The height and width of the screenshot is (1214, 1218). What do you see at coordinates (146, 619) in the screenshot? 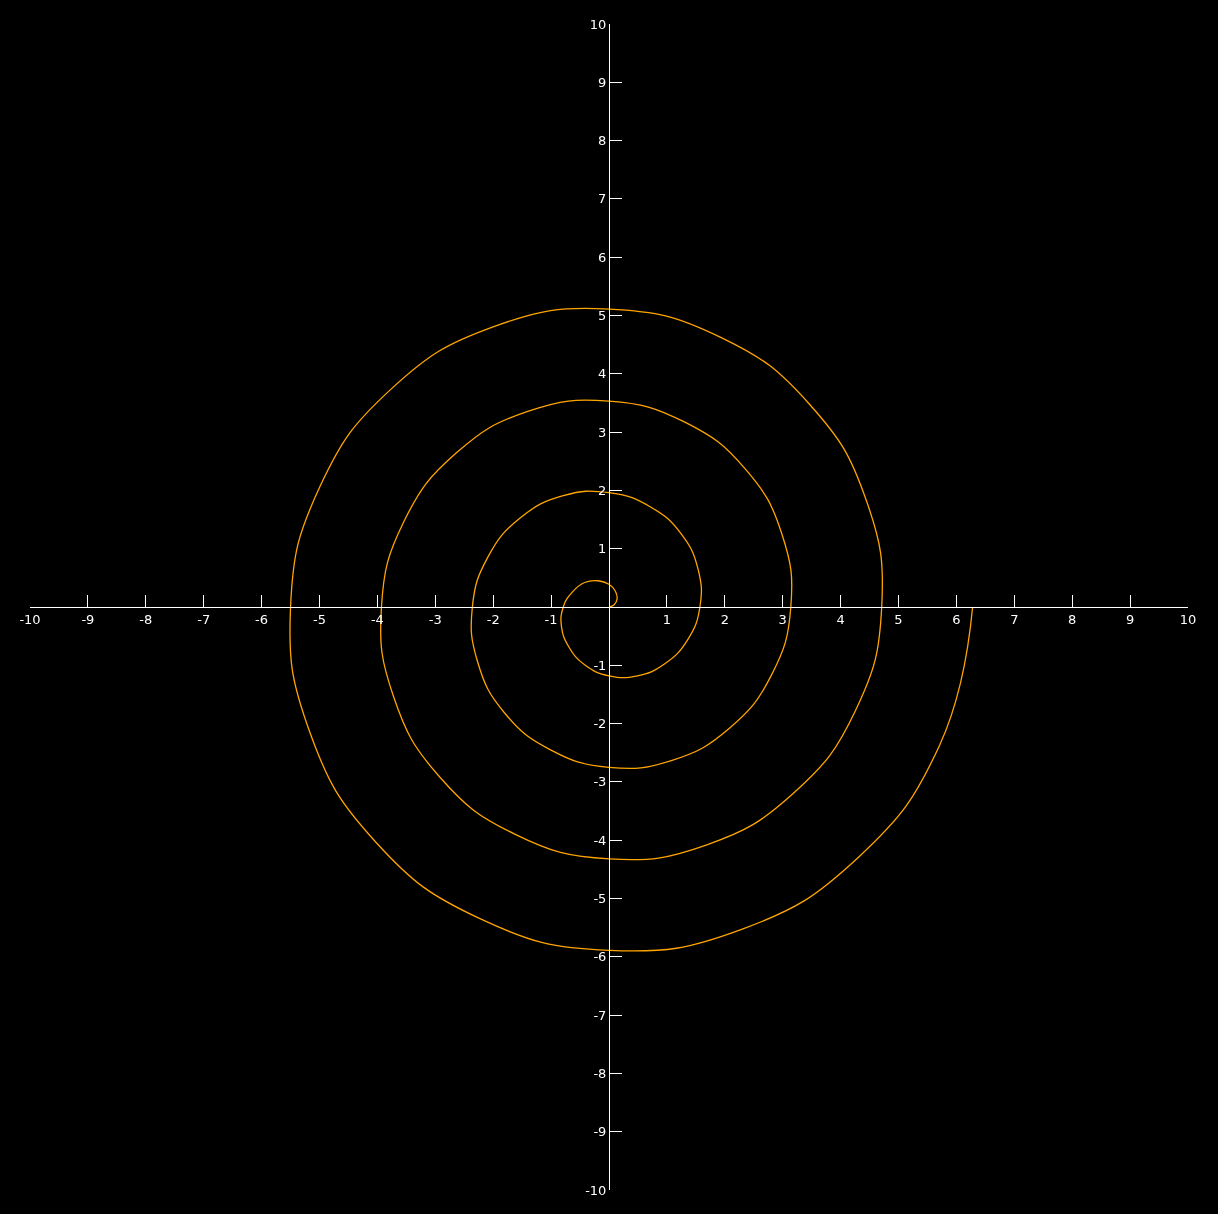
I see `x-tick-label: -8` at bounding box center [146, 619].